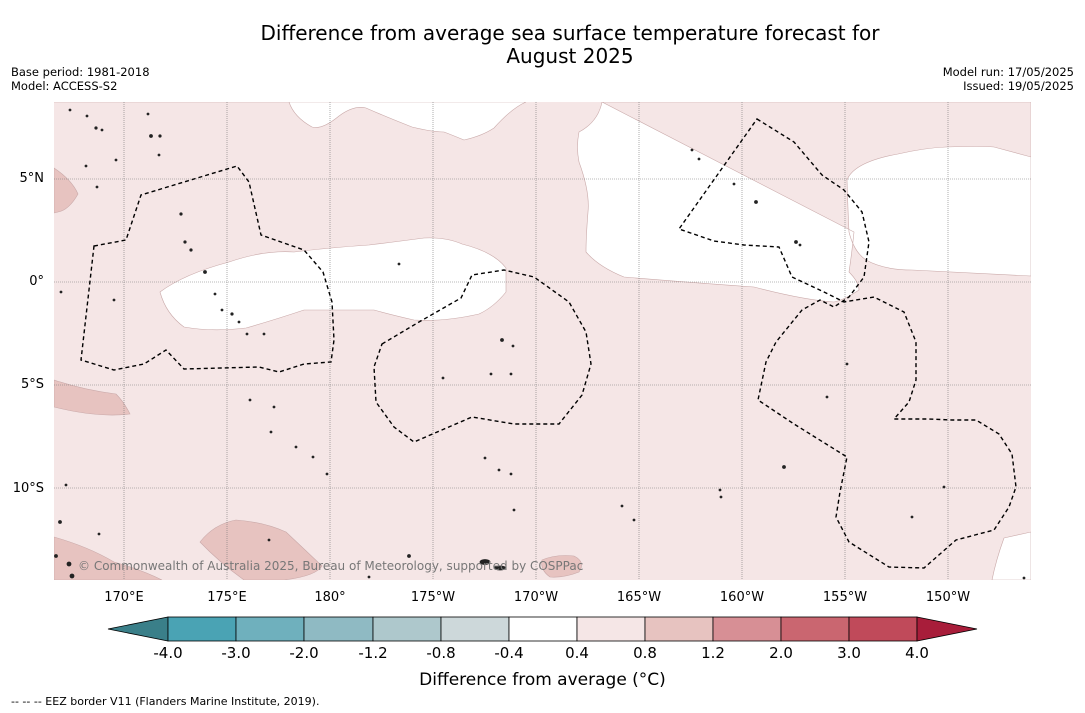 Image resolution: width=1085 pixels, height=713 pixels. What do you see at coordinates (433, 597) in the screenshot?
I see `lon-label-175w: 175°W` at bounding box center [433, 597].